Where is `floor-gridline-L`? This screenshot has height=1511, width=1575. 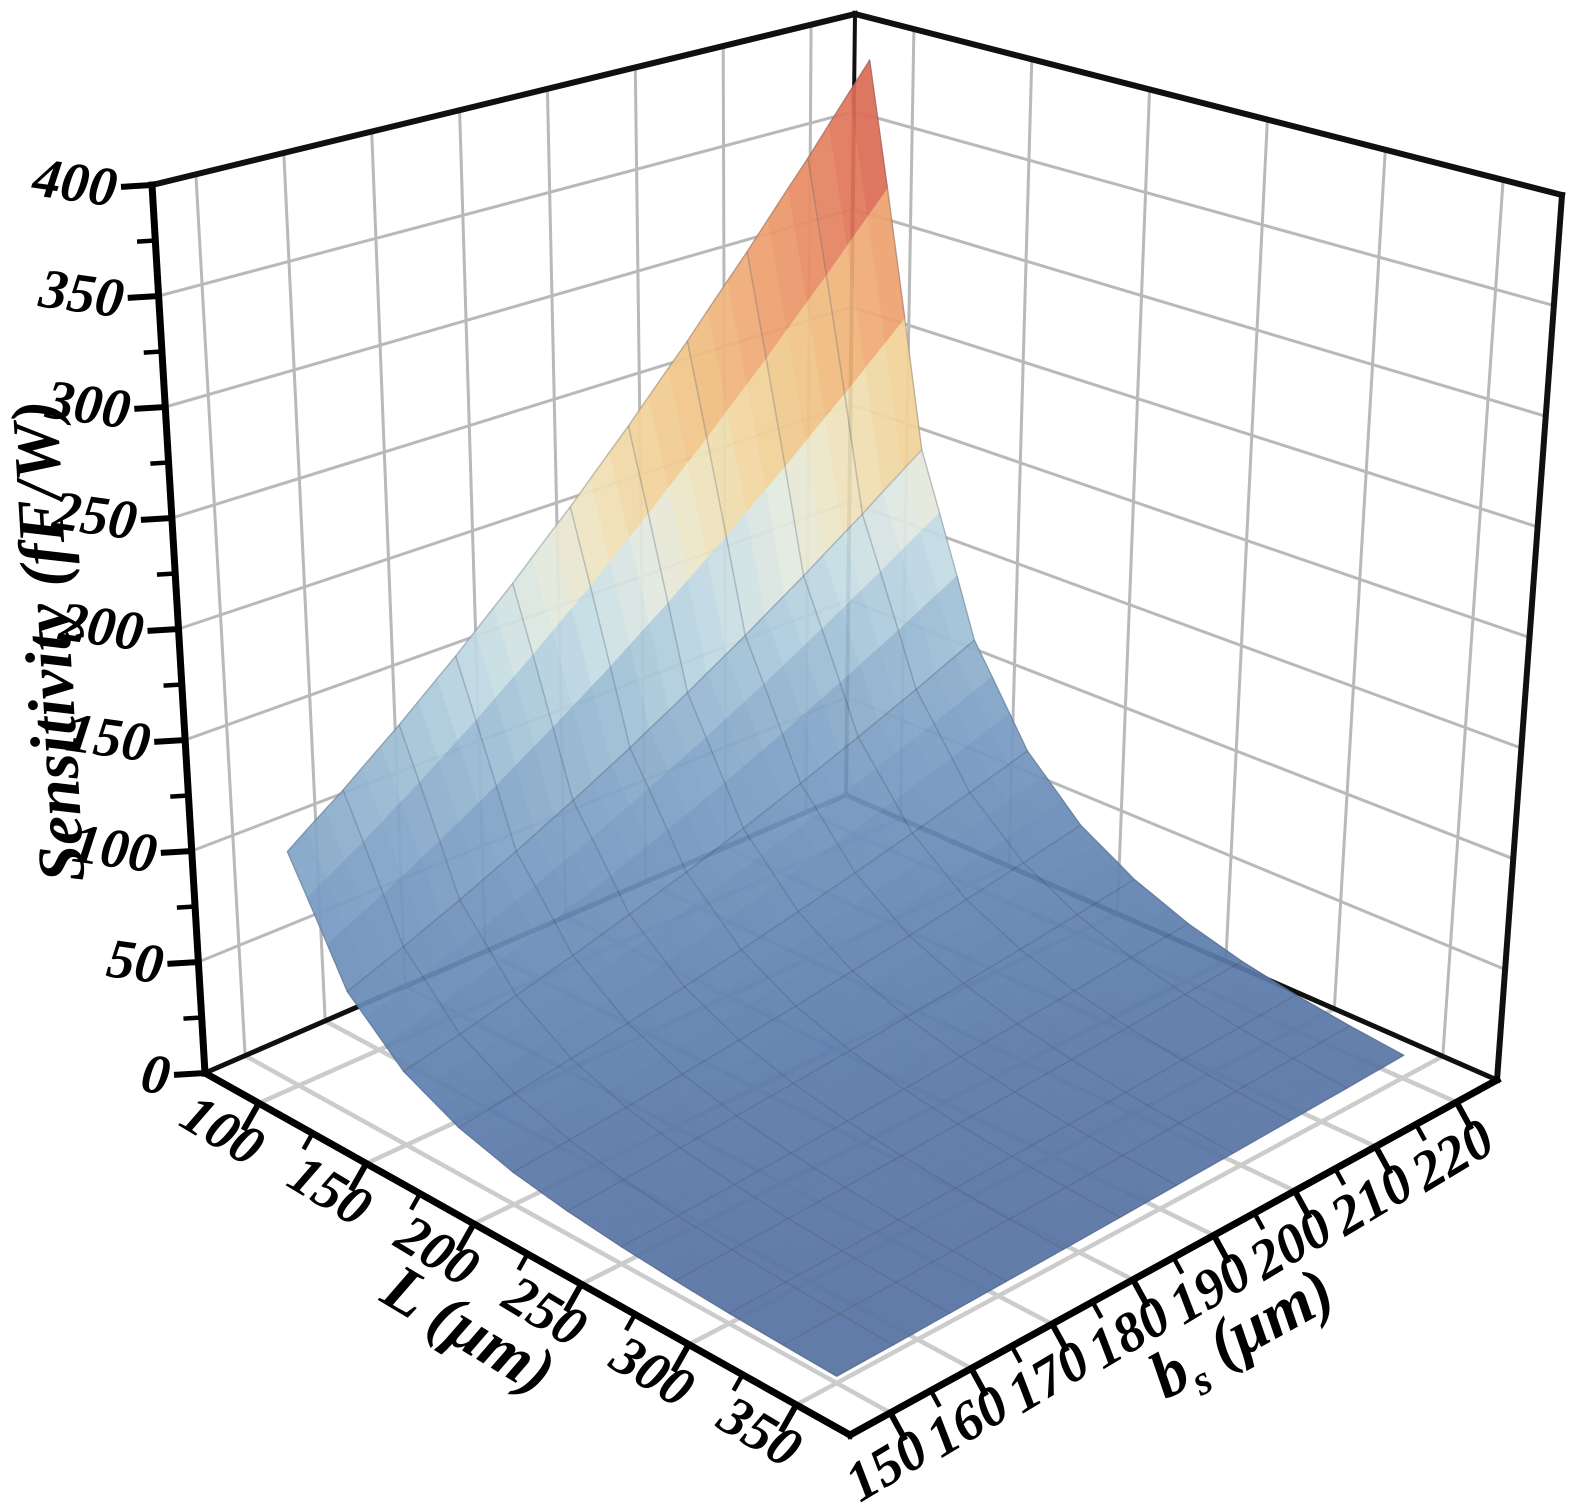
floor-gridline-L is located at coordinates (1119, 1230).